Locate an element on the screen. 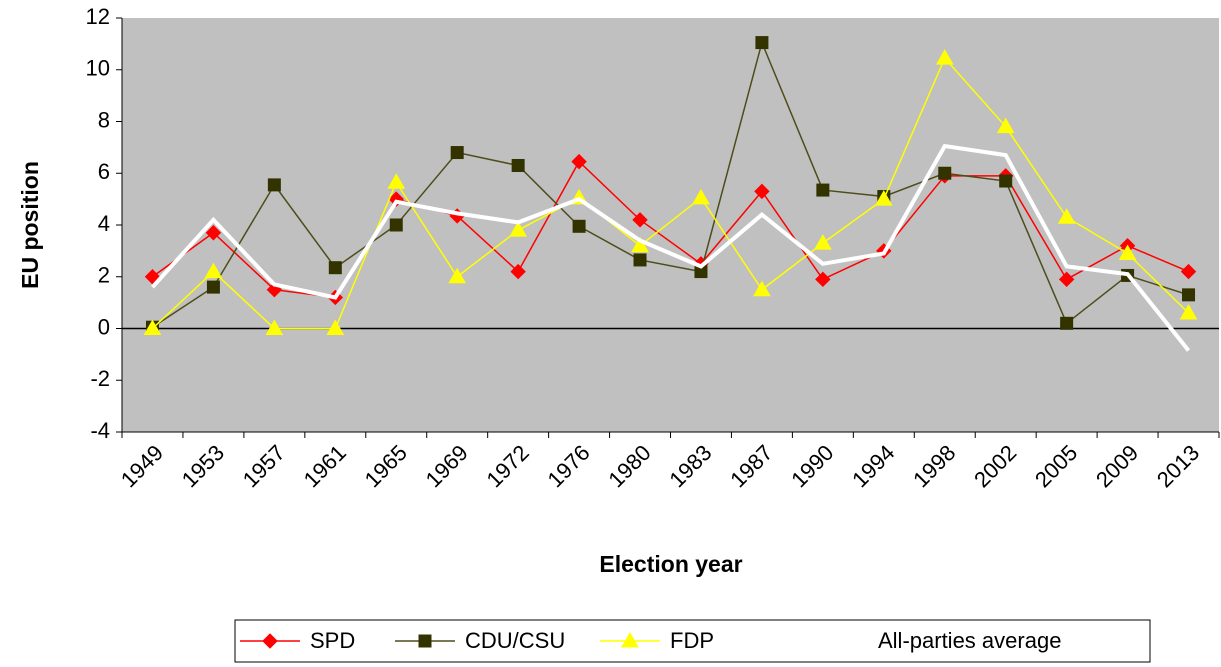 The height and width of the screenshot is (667, 1221). x-tick-label: 1953 is located at coordinates (203, 466).